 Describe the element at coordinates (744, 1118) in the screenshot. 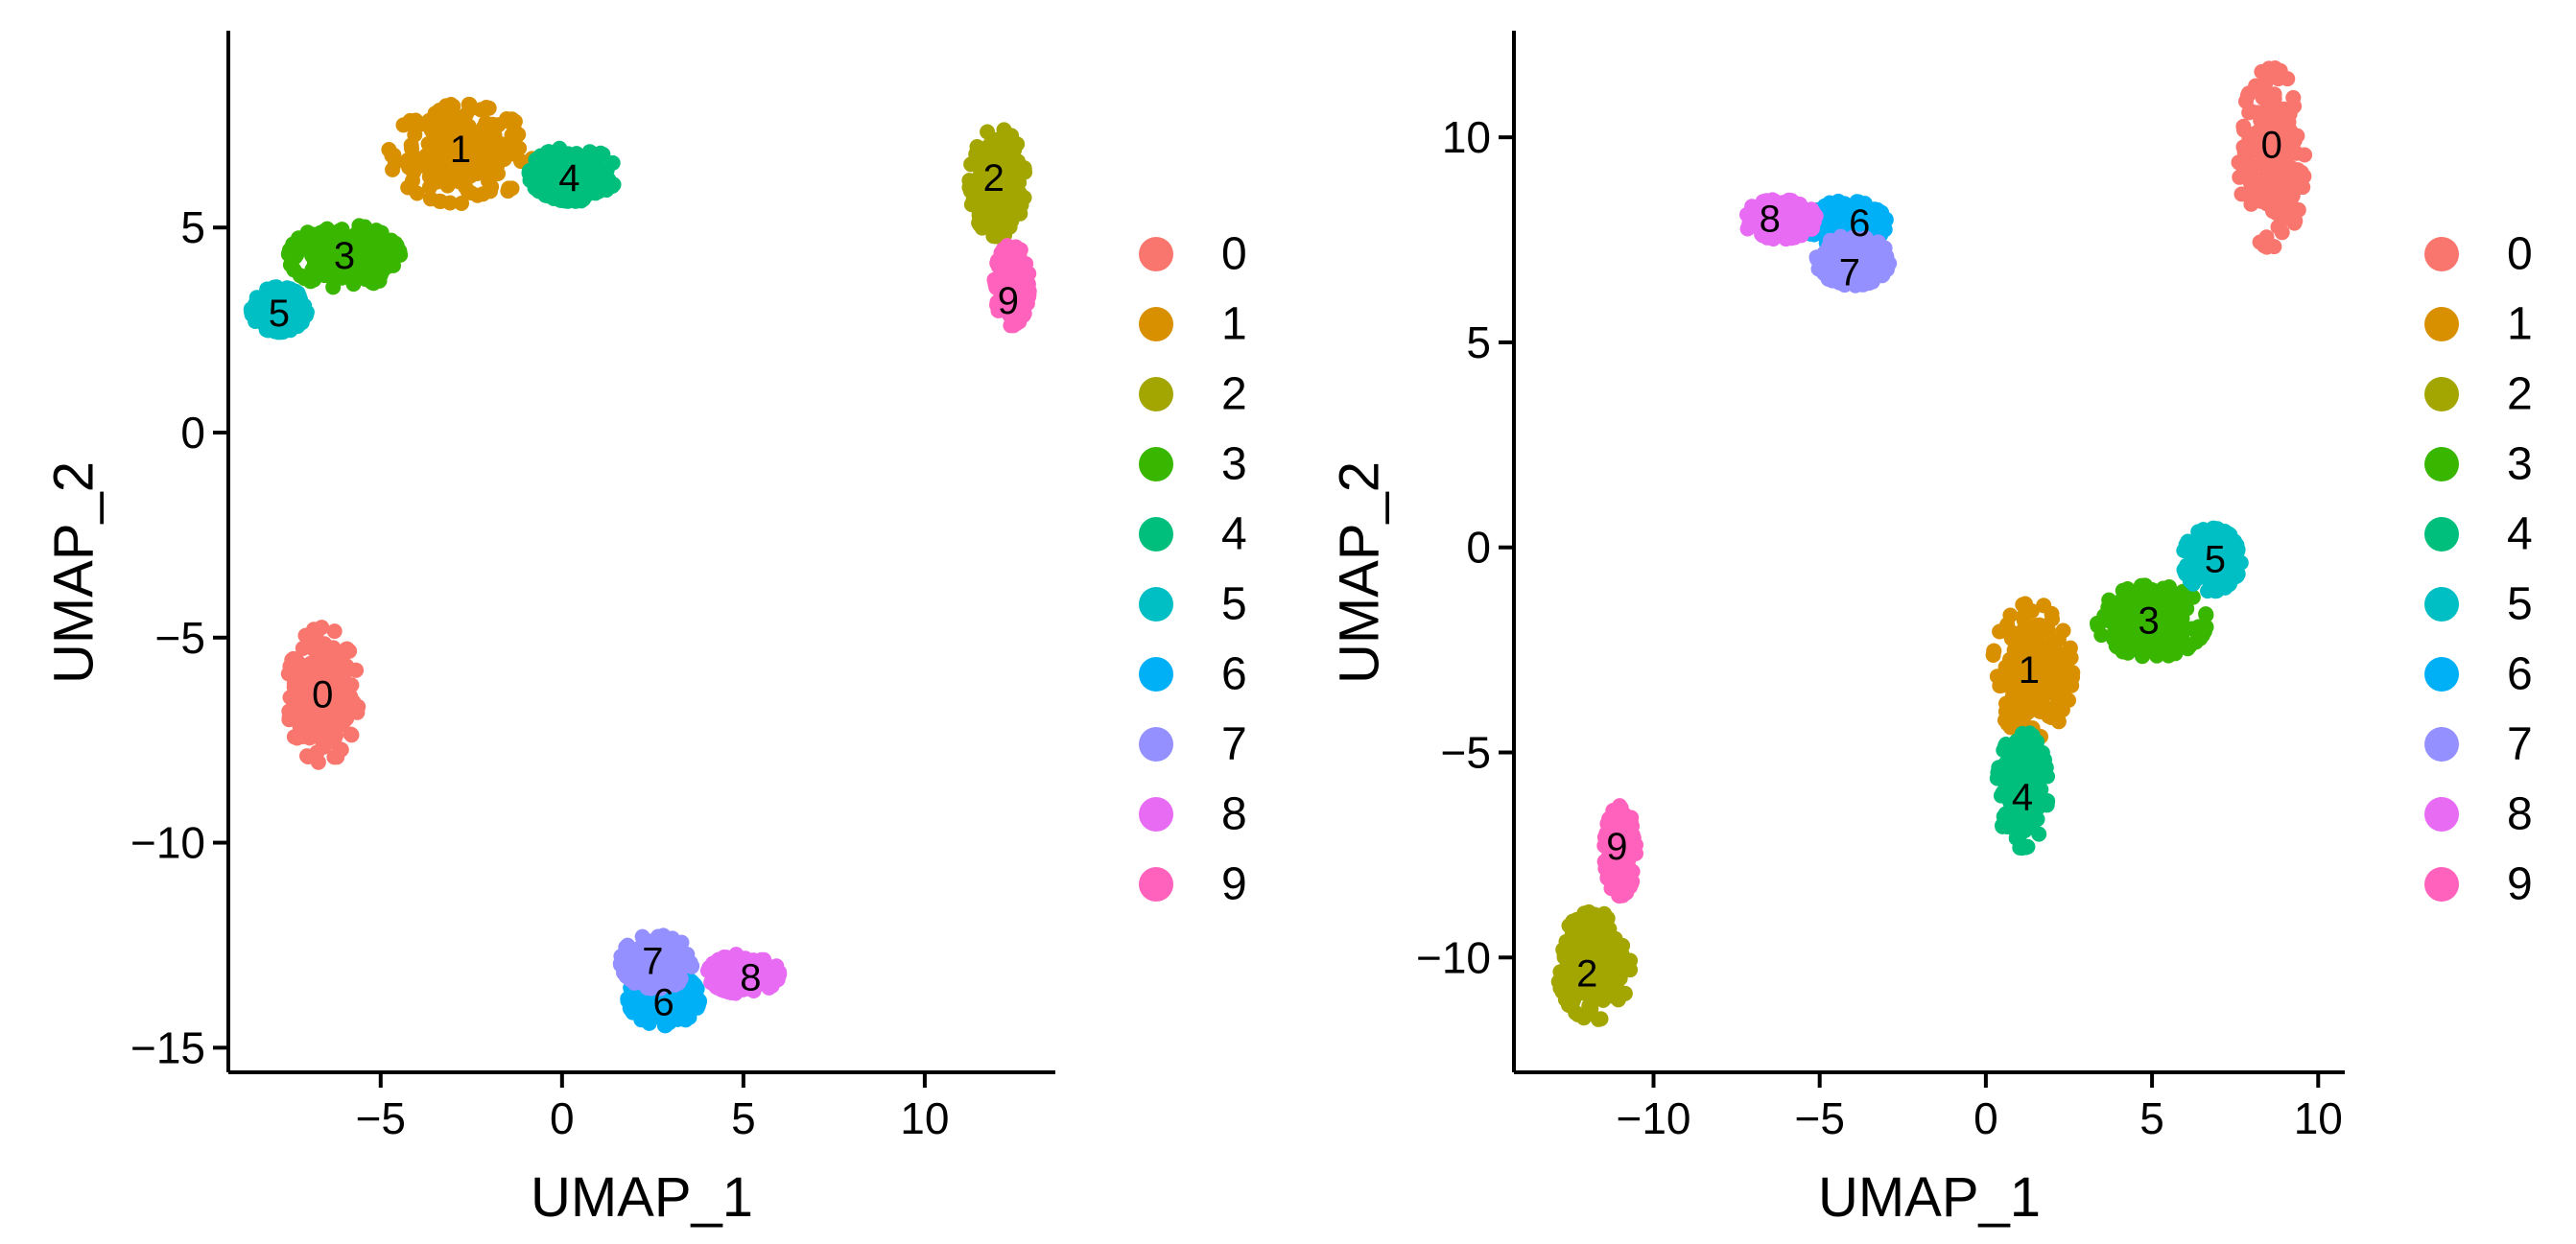

I see `x-tick-label: 5` at that location.